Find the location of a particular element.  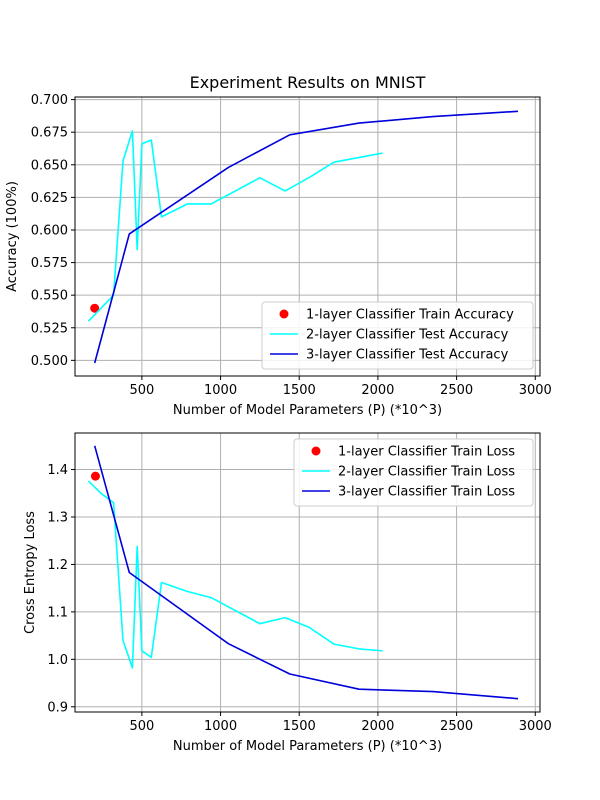

legend-label: 3-layer Classifier Train Loss is located at coordinates (426, 492).